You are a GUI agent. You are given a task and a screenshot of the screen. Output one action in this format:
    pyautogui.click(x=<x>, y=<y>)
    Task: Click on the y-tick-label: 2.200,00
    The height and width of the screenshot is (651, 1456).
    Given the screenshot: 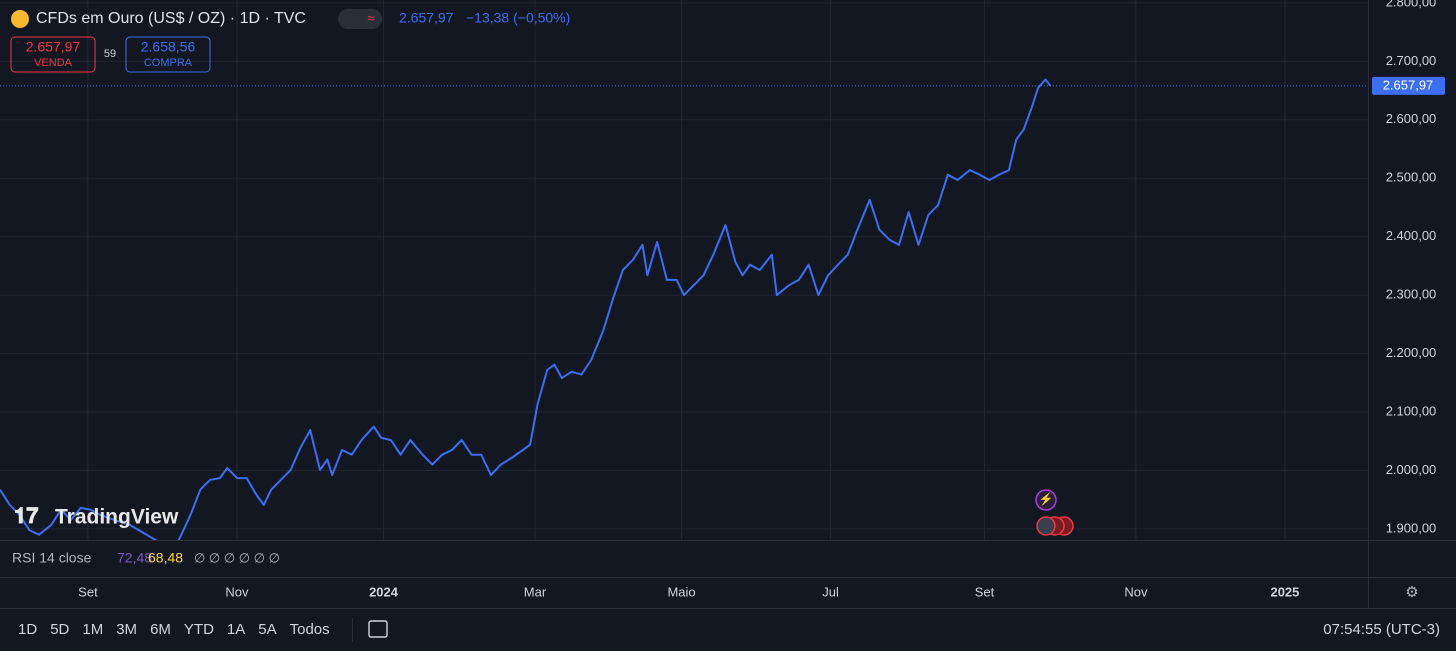 What is the action you would take?
    pyautogui.click(x=1411, y=352)
    